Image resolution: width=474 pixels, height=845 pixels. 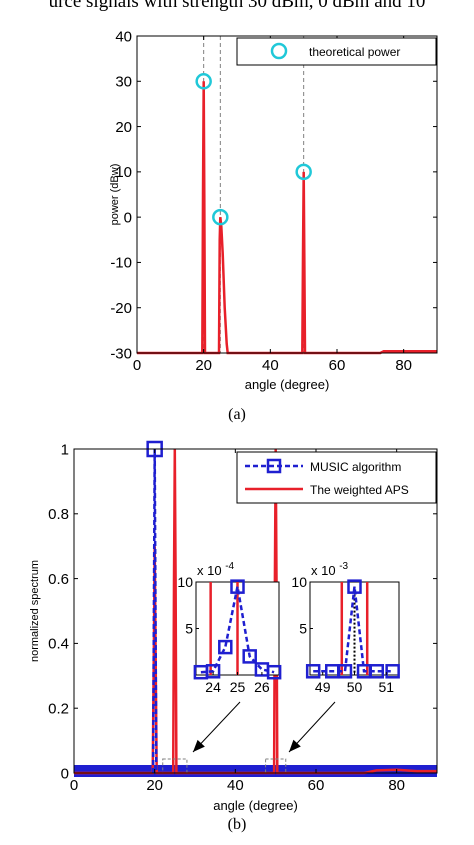 I want to click on b-ytick-label-1: 0.2, so click(x=58, y=708).